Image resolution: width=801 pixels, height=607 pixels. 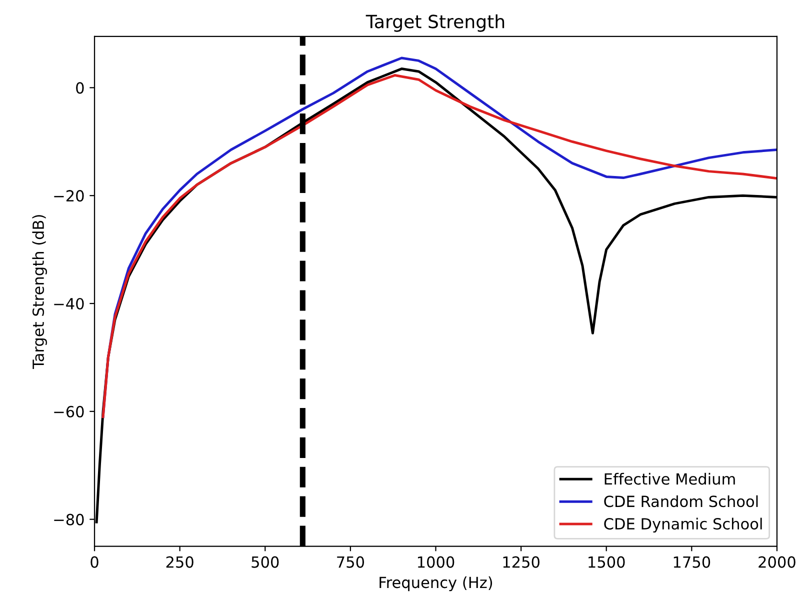 What do you see at coordinates (692, 562) in the screenshot?
I see `x-tick-label: 1750` at bounding box center [692, 562].